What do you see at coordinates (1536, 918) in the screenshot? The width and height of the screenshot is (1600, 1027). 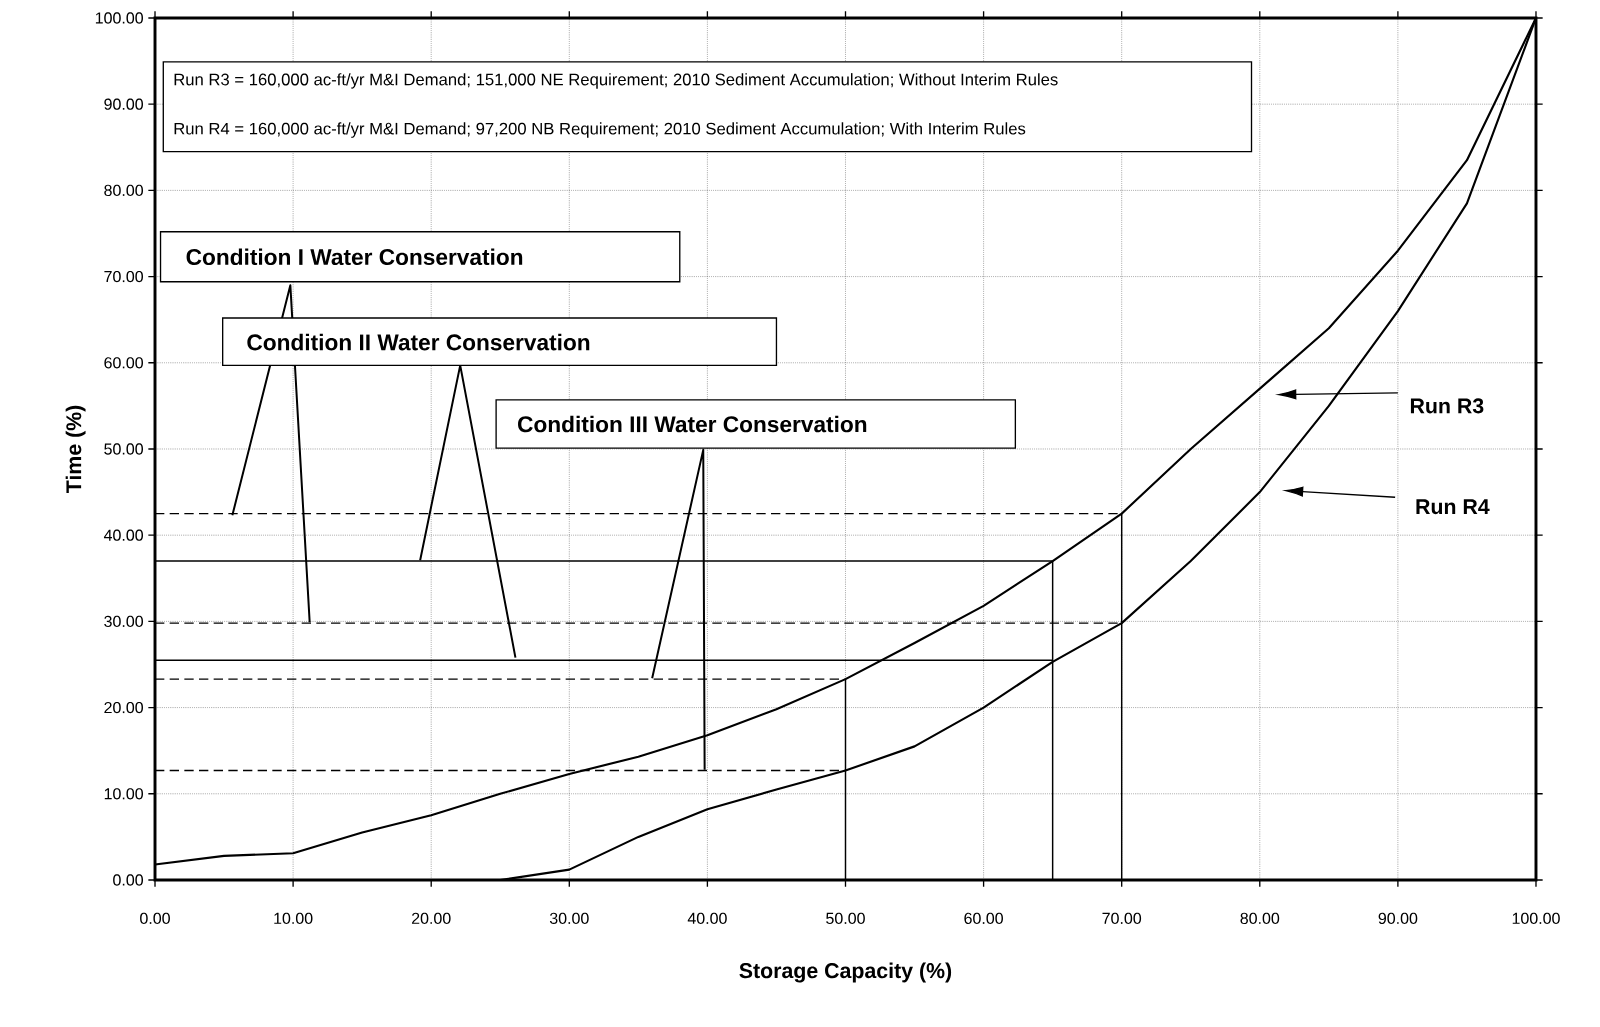 I see `x-tick-label: 100.00` at bounding box center [1536, 918].